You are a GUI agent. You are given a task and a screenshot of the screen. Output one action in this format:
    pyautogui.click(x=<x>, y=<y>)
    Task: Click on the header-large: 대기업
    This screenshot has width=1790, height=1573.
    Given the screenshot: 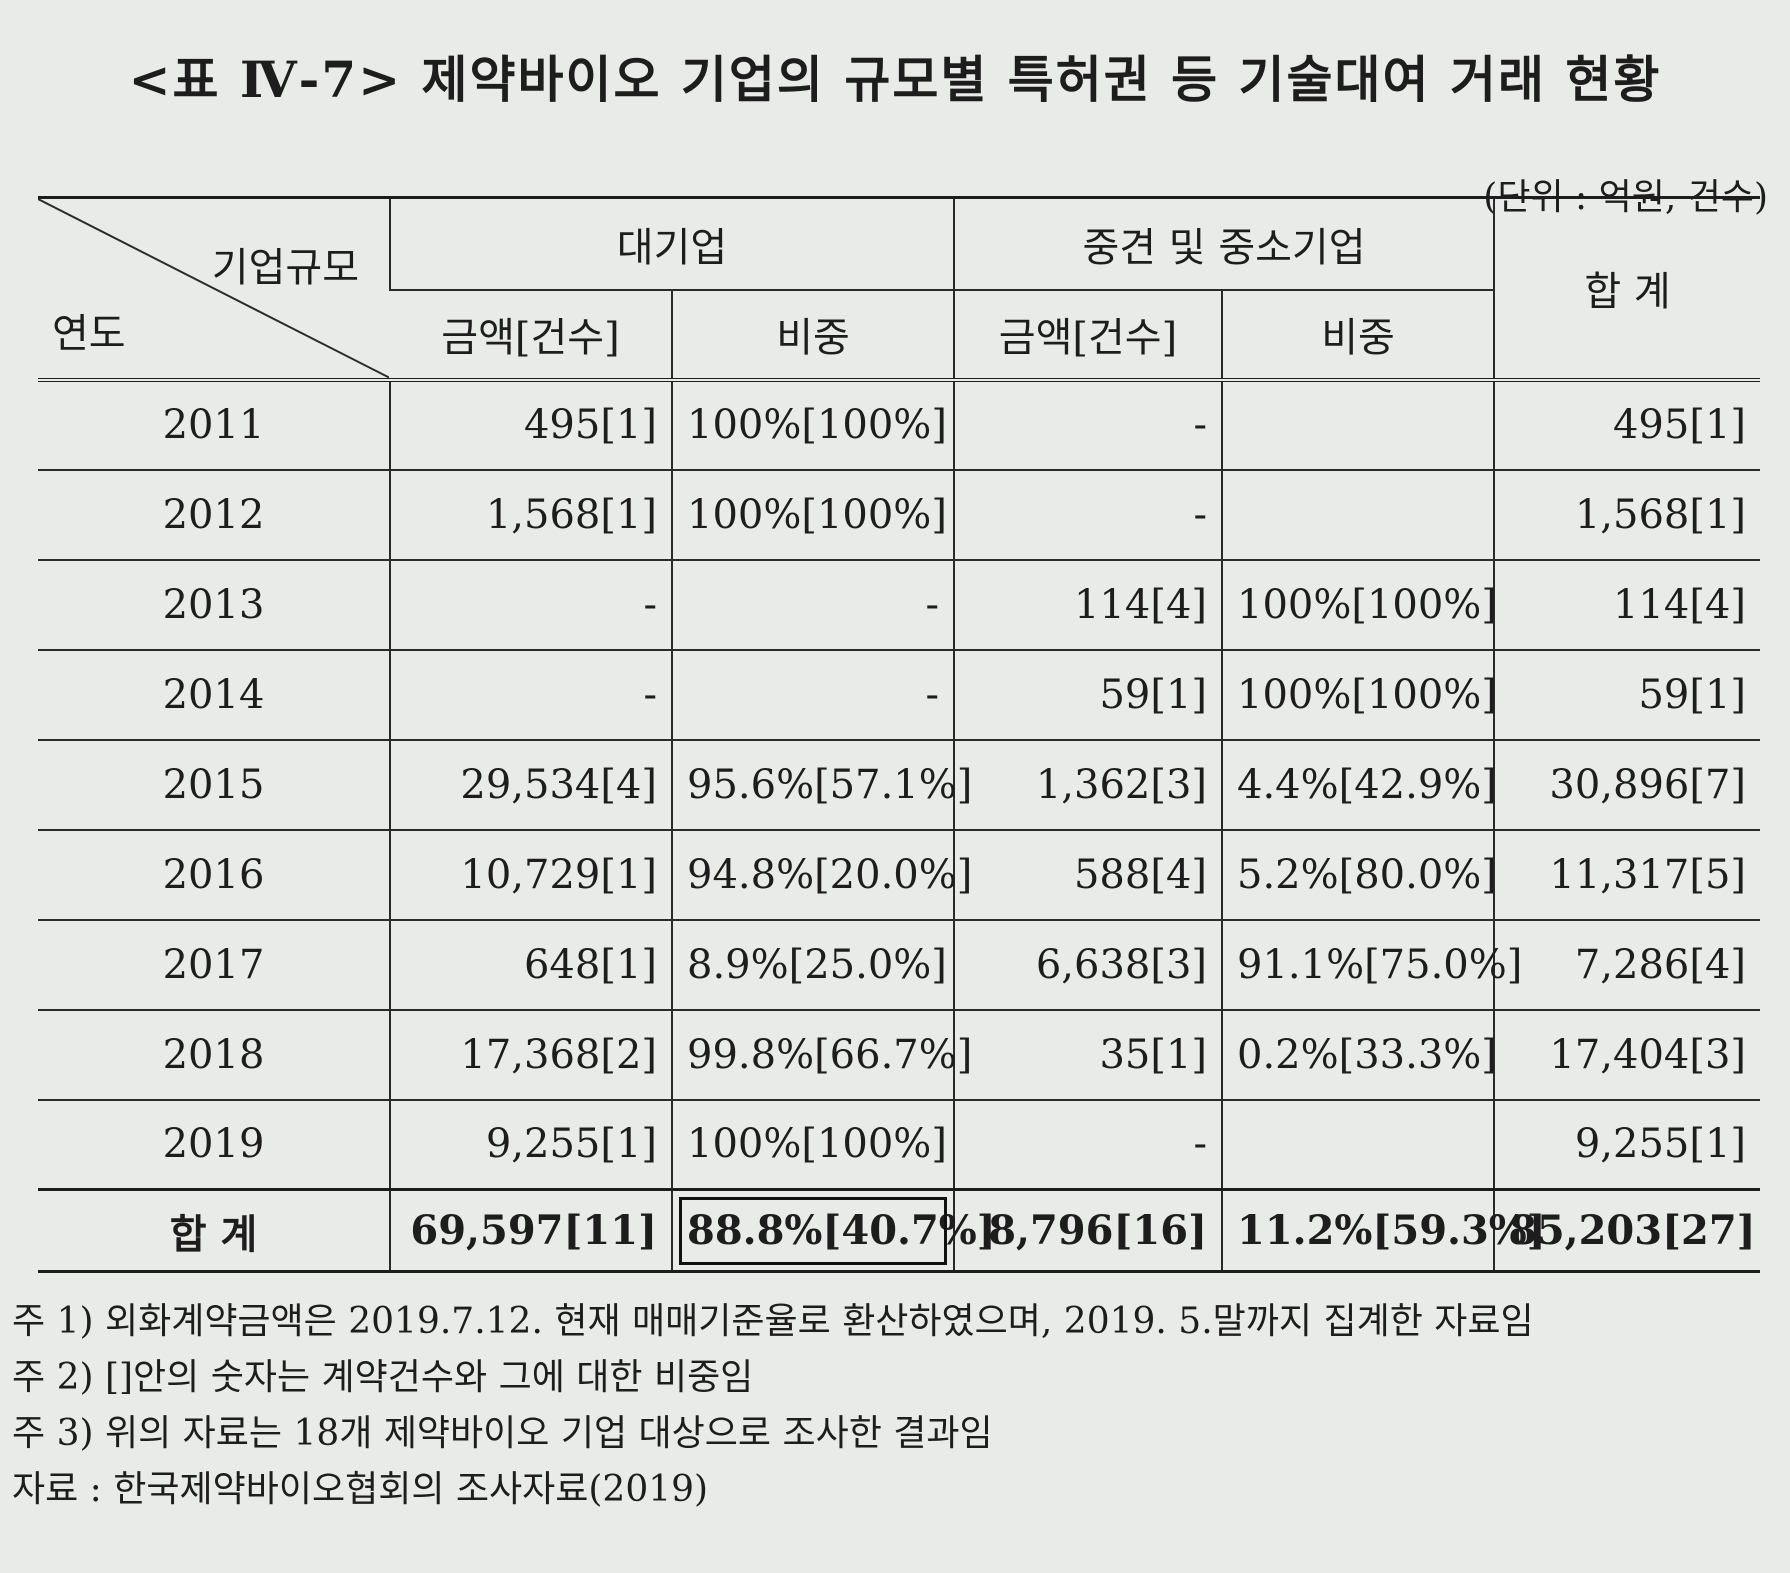 What is the action you would take?
    pyautogui.click(x=671, y=243)
    